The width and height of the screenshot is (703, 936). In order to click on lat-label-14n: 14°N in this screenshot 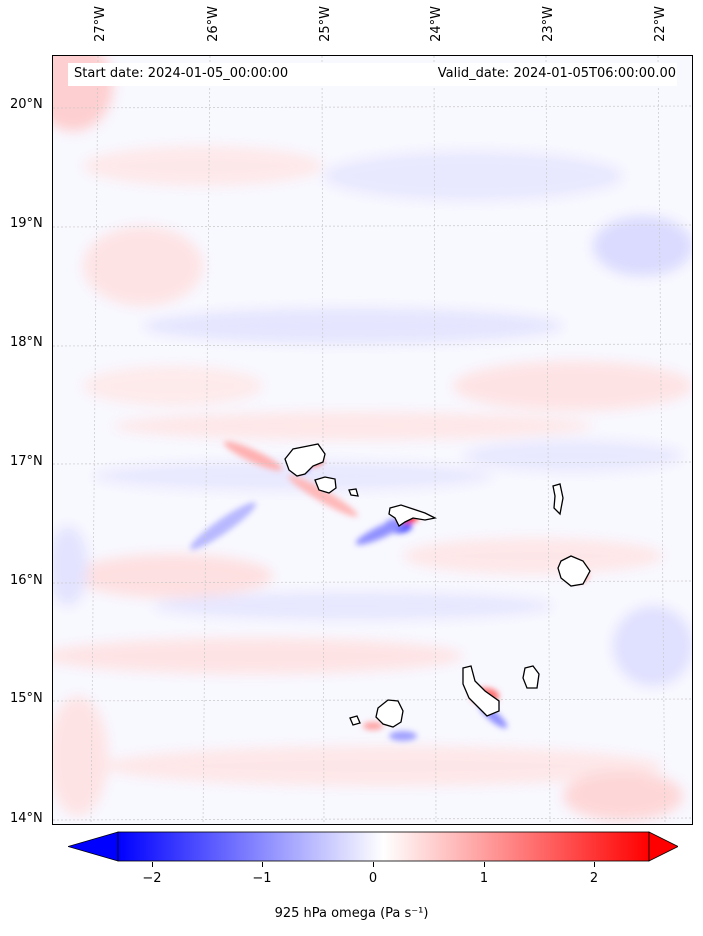, I will do `click(26, 818)`.